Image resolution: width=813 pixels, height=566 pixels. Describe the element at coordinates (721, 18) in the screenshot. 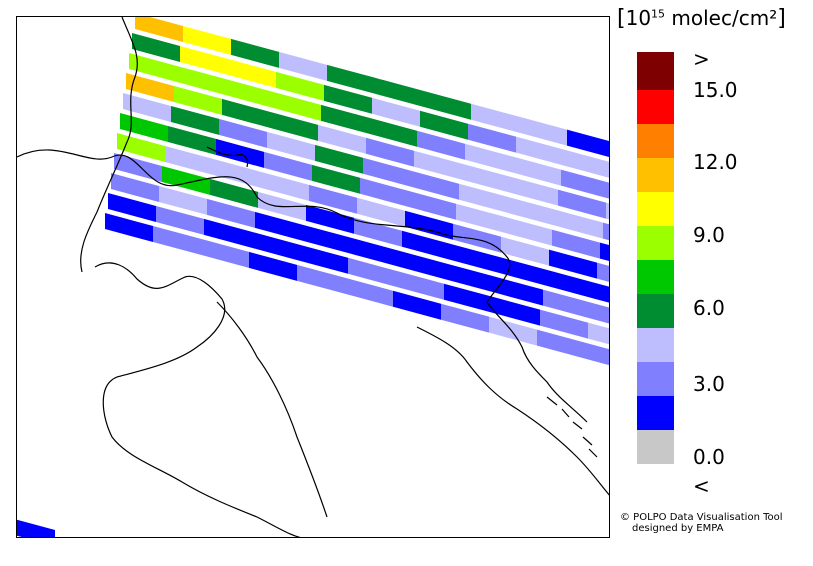

I see `units-text: molec/cm²` at that location.